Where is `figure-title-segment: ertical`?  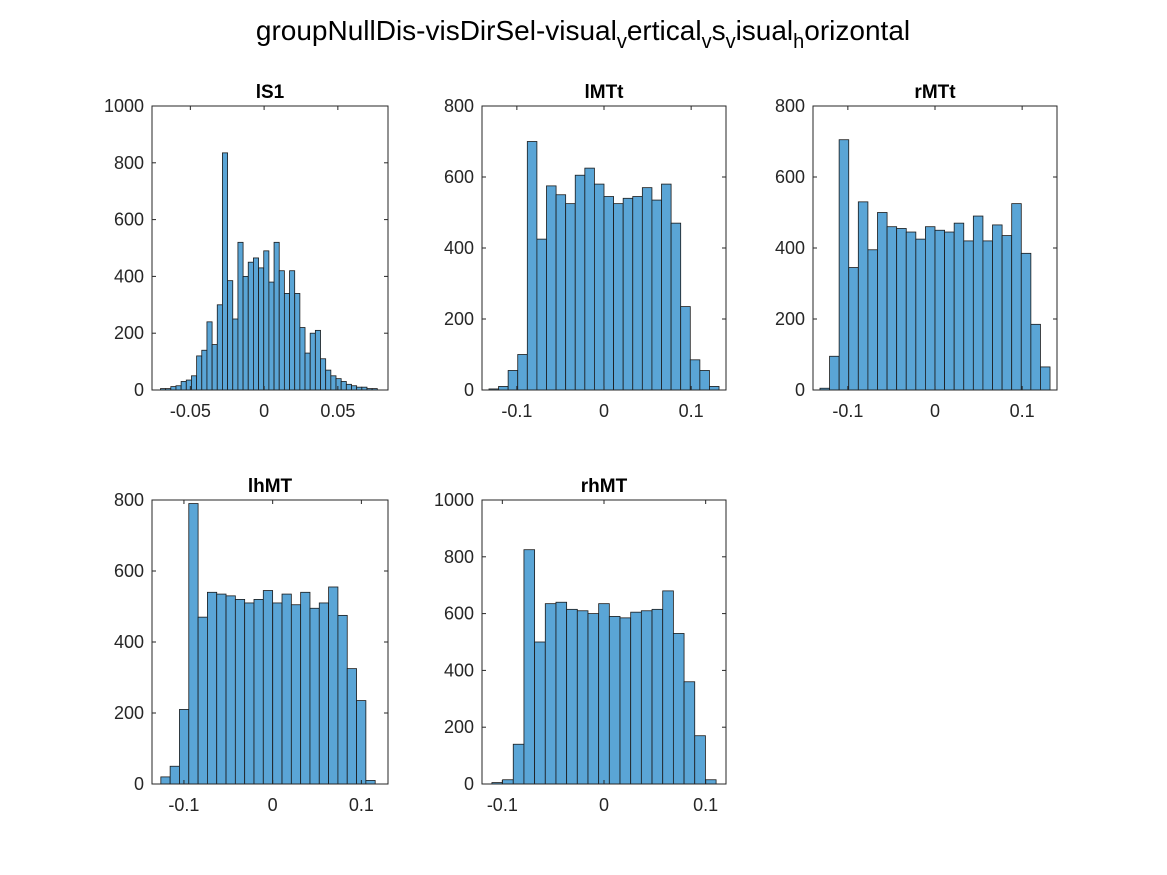
figure-title-segment: ertical is located at coordinates (664, 30).